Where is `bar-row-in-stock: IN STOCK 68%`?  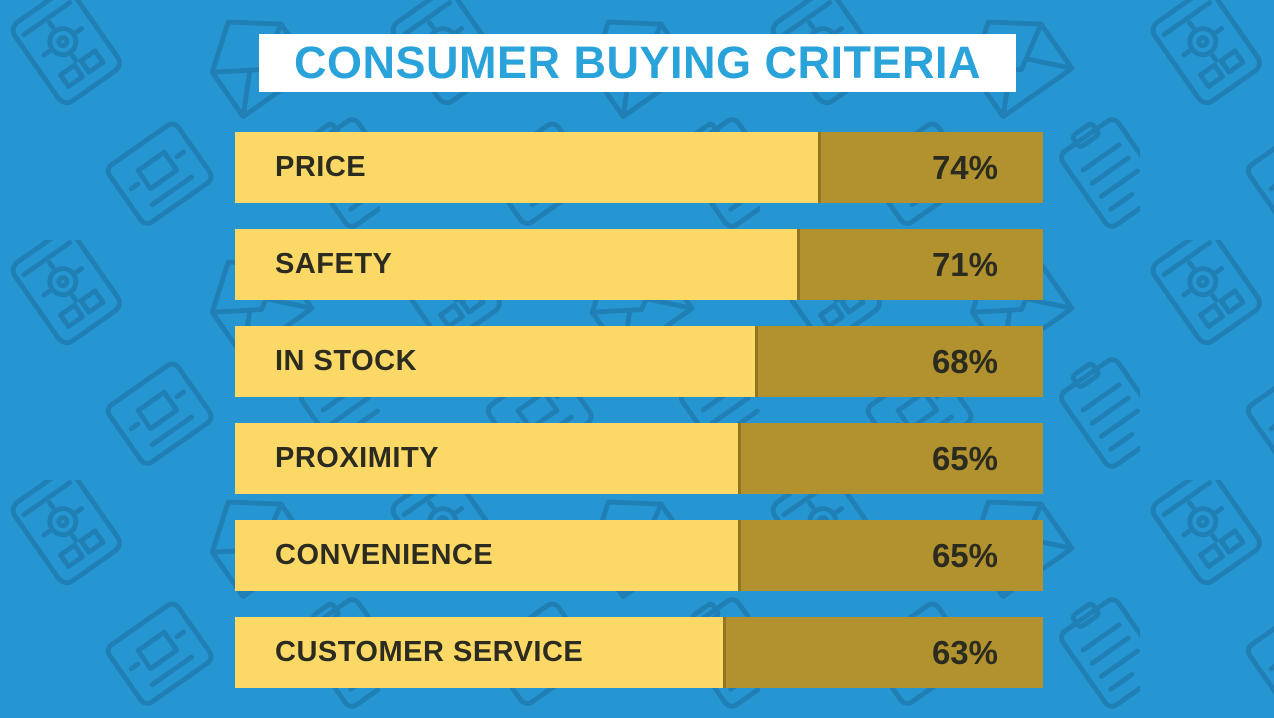 bar-row-in-stock: IN STOCK 68% is located at coordinates (639, 361).